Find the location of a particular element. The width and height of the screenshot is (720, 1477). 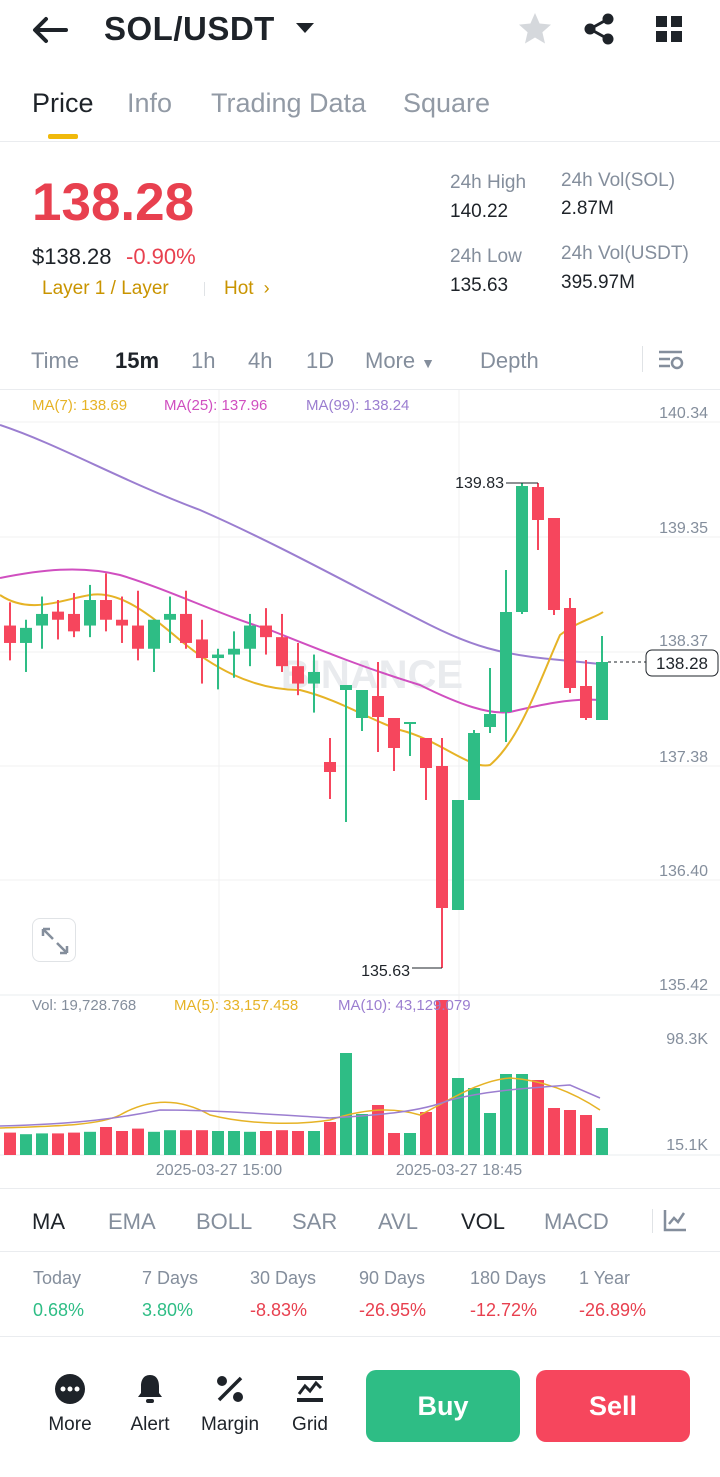

caret-down-icon is located at coordinates (305, 28).